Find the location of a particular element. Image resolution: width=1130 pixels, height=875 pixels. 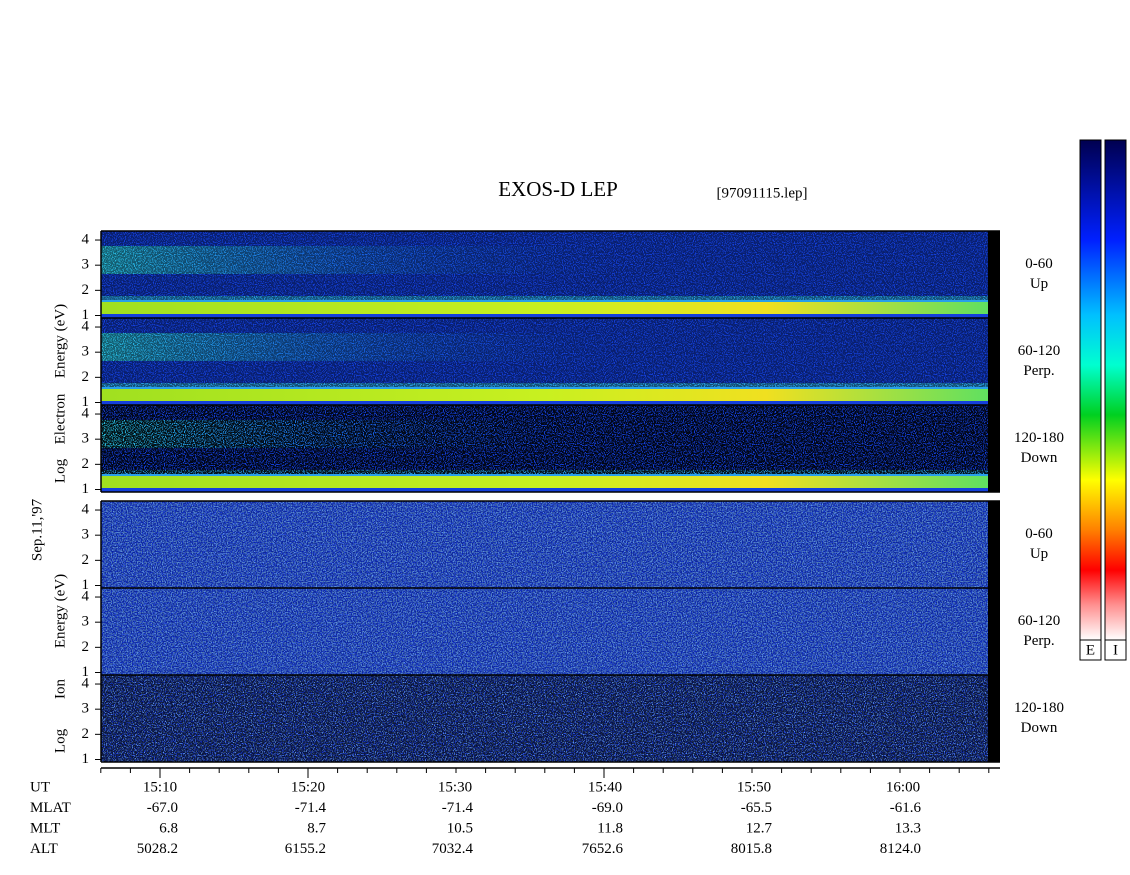

x-tick-label: 15:10 is located at coordinates (160, 787).